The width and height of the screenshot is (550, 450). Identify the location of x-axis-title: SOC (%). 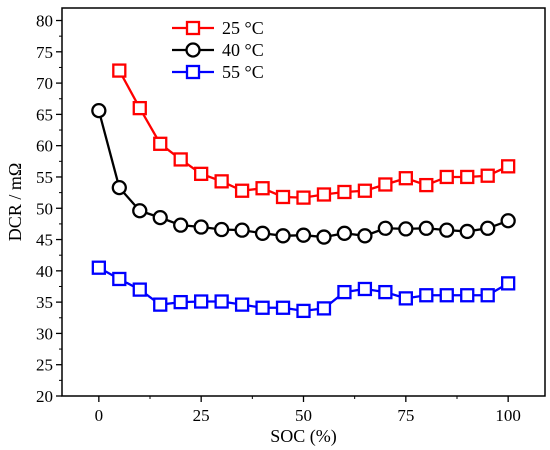
(303, 436).